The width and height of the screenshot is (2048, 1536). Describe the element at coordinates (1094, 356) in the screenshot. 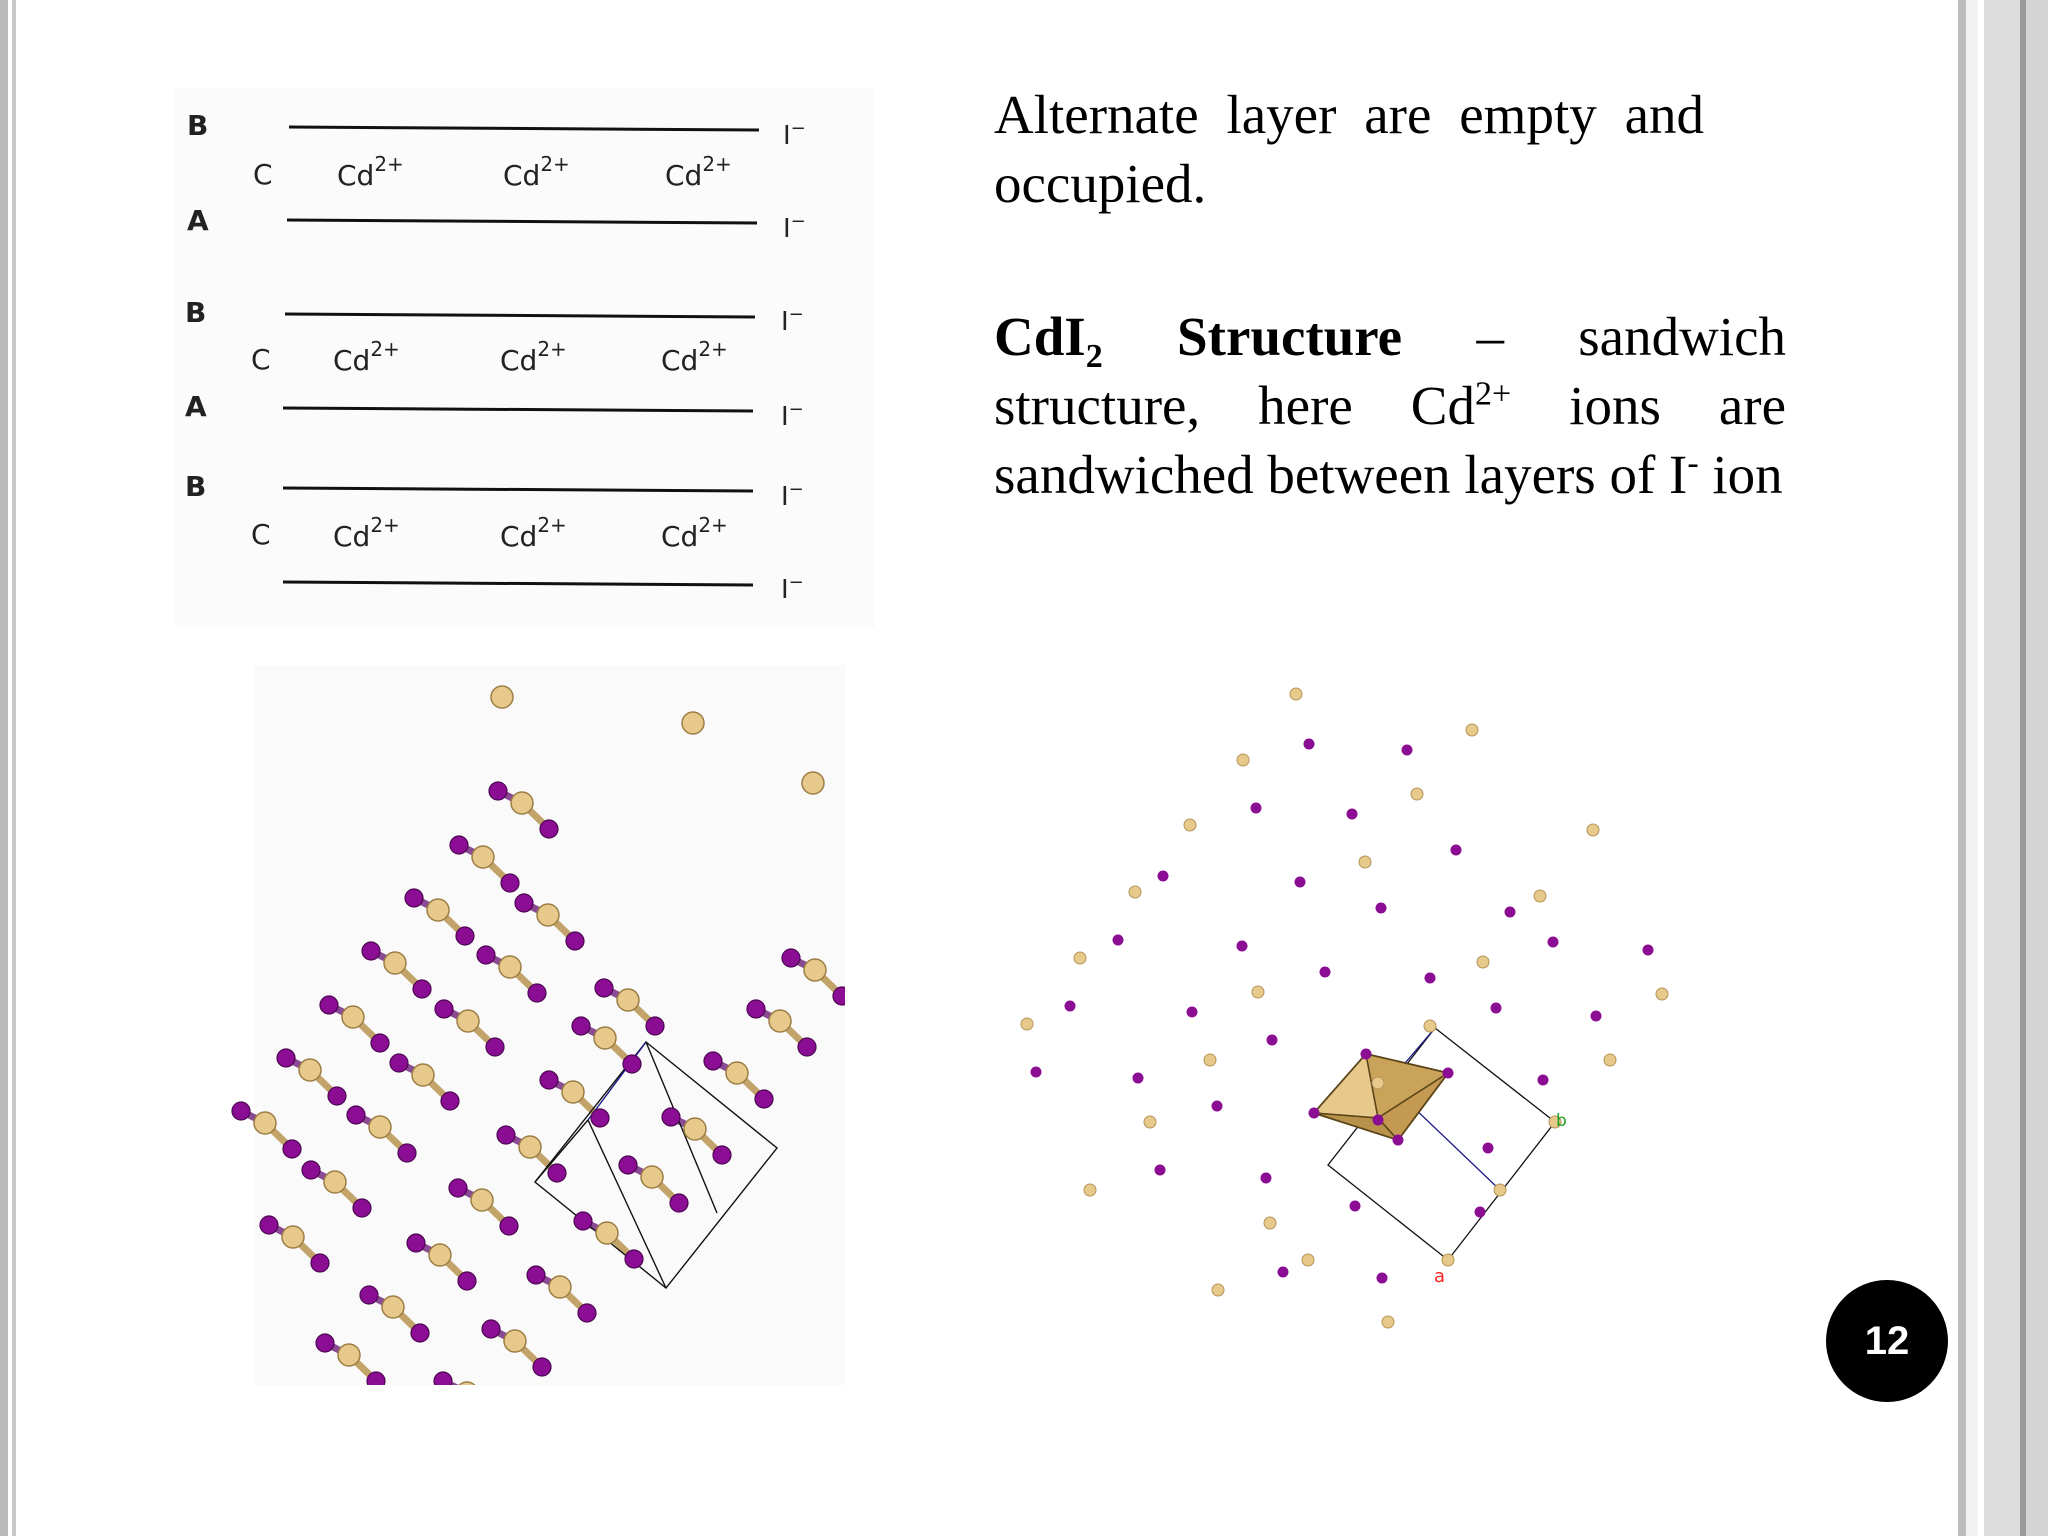

I see `formula-subscript: 2` at that location.